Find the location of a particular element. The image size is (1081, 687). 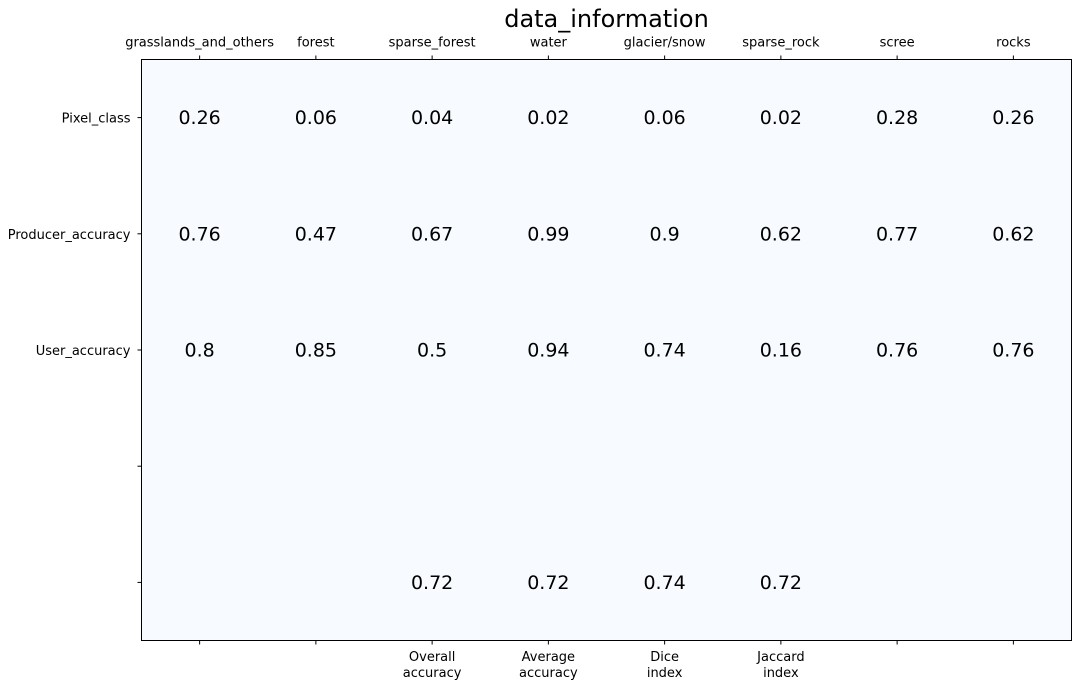

column-label: sparse_forest is located at coordinates (432, 43).